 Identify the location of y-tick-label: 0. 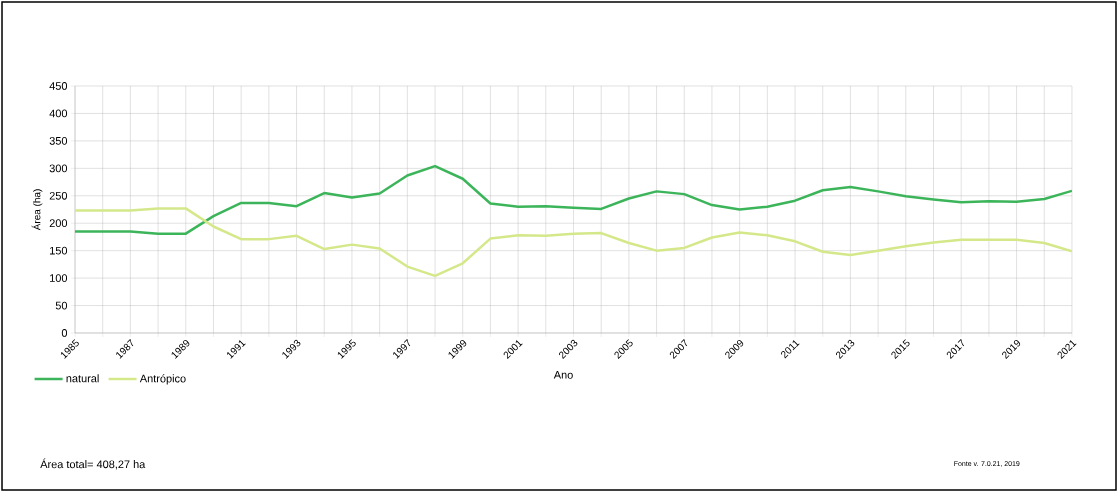
(64, 333).